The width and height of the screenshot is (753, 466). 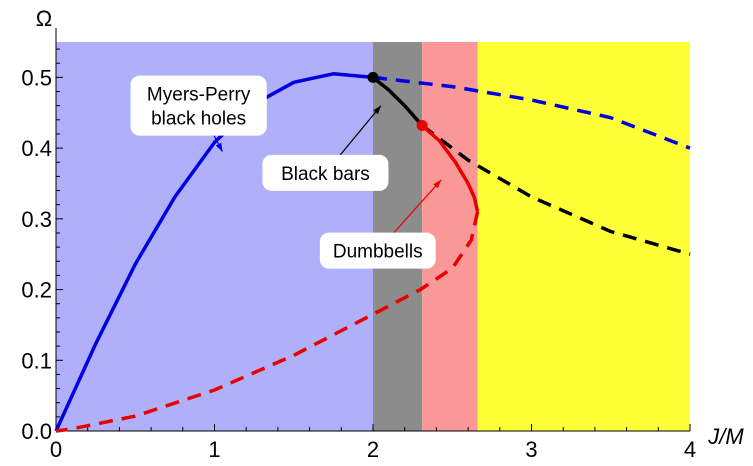 What do you see at coordinates (36, 77) in the screenshot?
I see `y-tick-label: 0.5` at bounding box center [36, 77].